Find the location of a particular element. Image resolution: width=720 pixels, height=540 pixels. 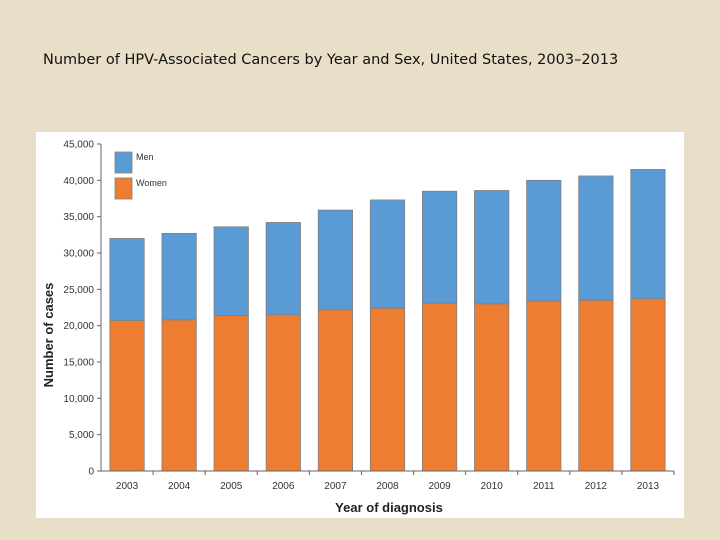

x-tick-label-2004: 2004 is located at coordinates (179, 486).